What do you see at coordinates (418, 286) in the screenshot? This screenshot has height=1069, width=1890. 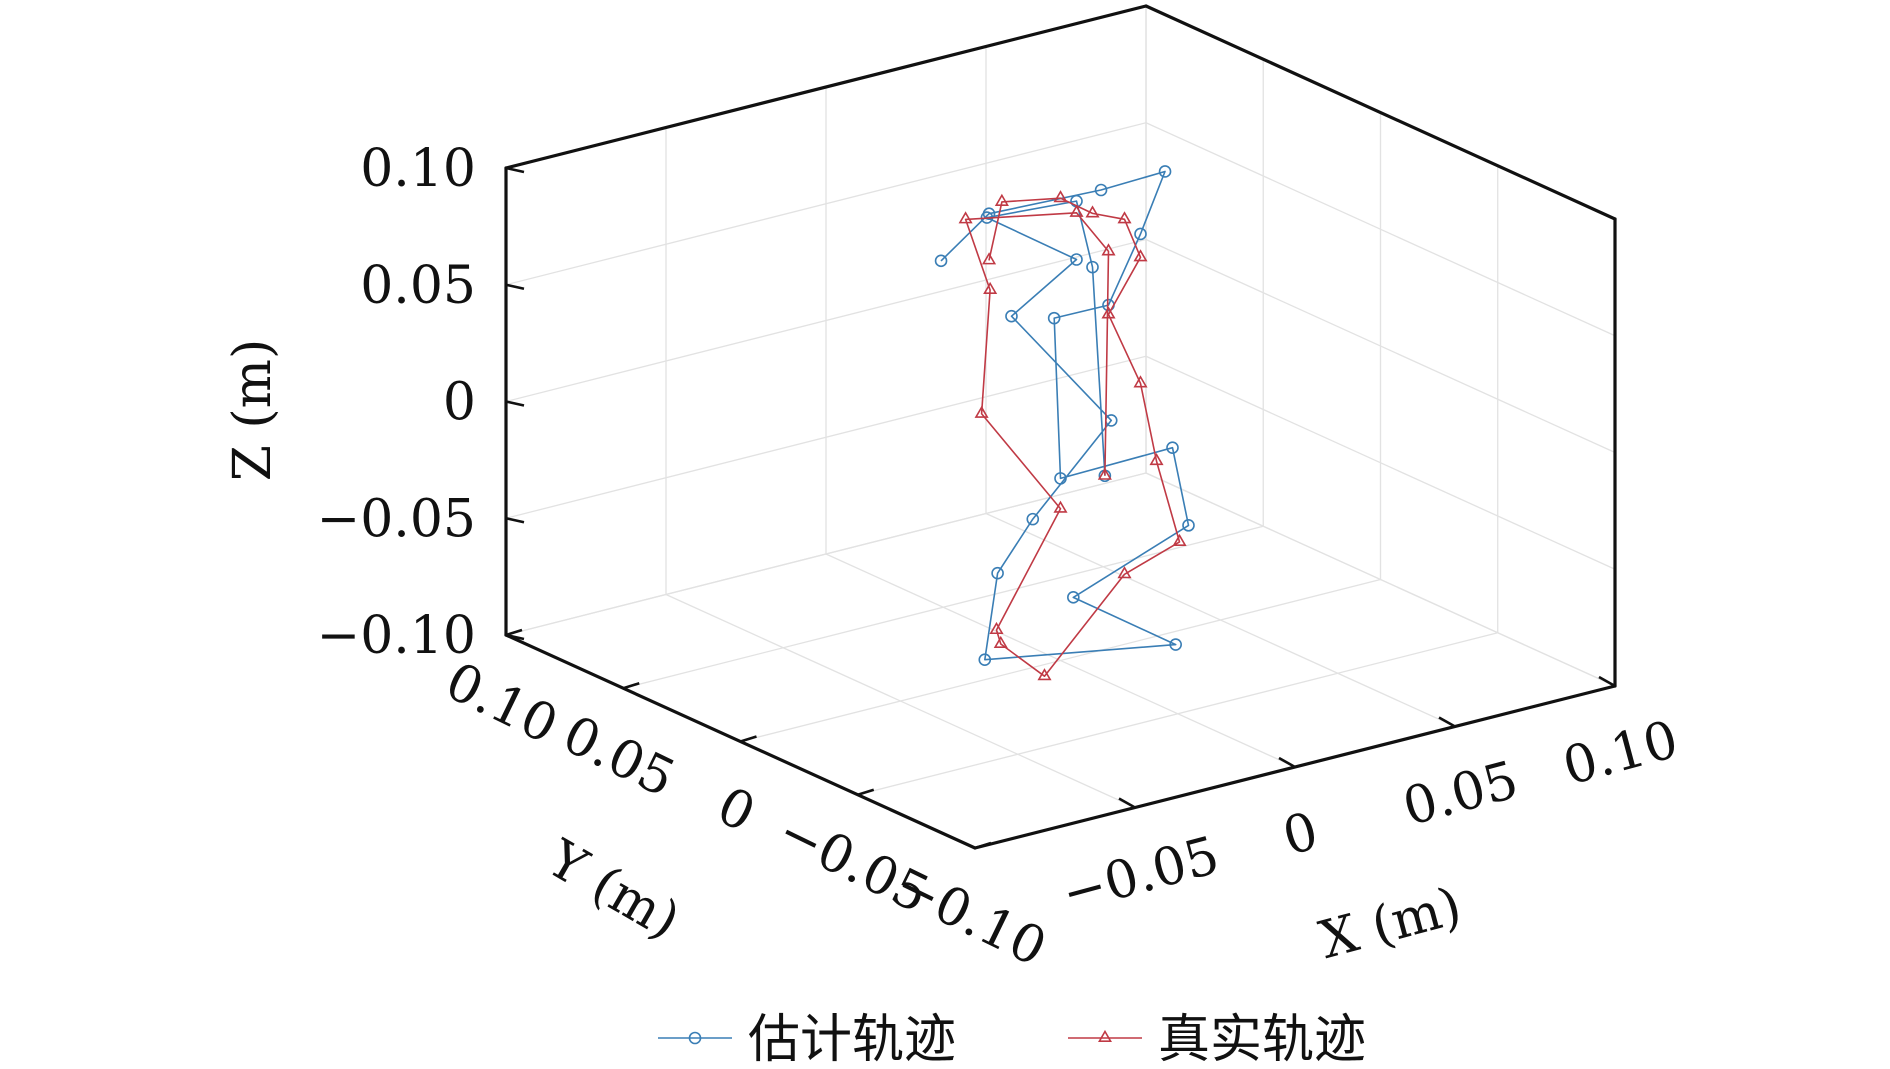 I see `z-tick-label: 0.05` at bounding box center [418, 286].